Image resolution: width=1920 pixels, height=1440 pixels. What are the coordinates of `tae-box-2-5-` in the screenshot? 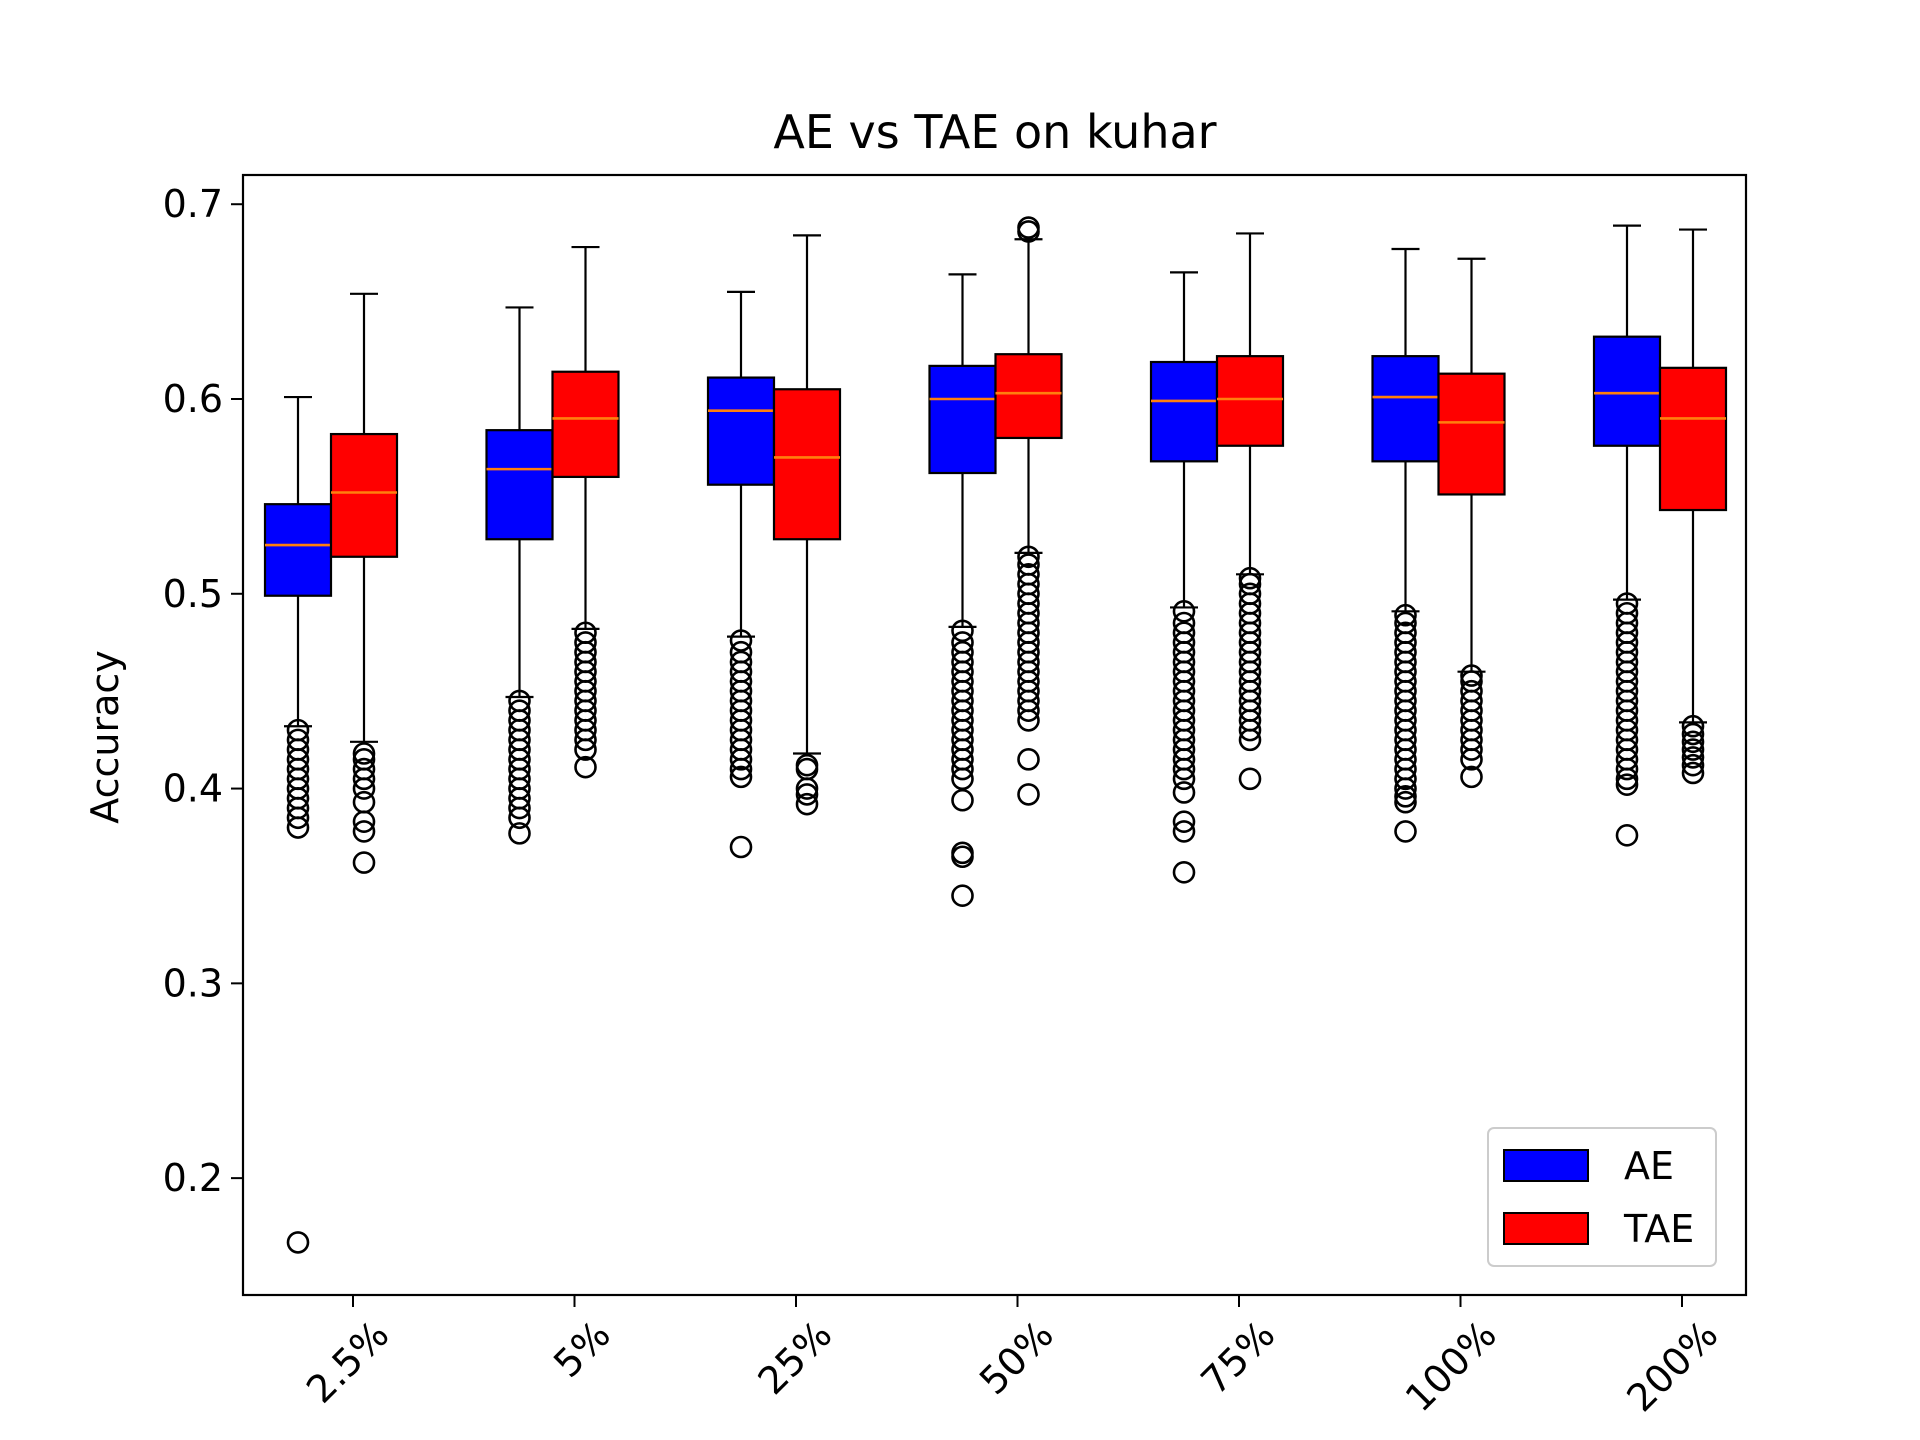 It's located at (364, 583).